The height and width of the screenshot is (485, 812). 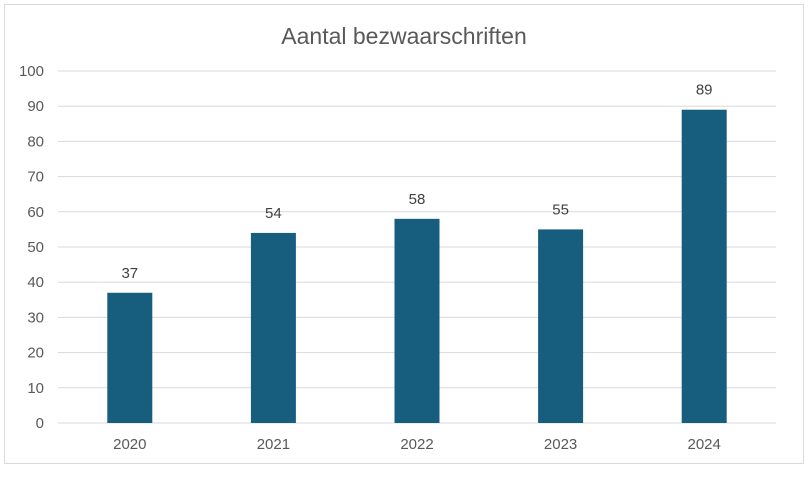 What do you see at coordinates (35, 212) in the screenshot?
I see `y-tick-label: 60` at bounding box center [35, 212].